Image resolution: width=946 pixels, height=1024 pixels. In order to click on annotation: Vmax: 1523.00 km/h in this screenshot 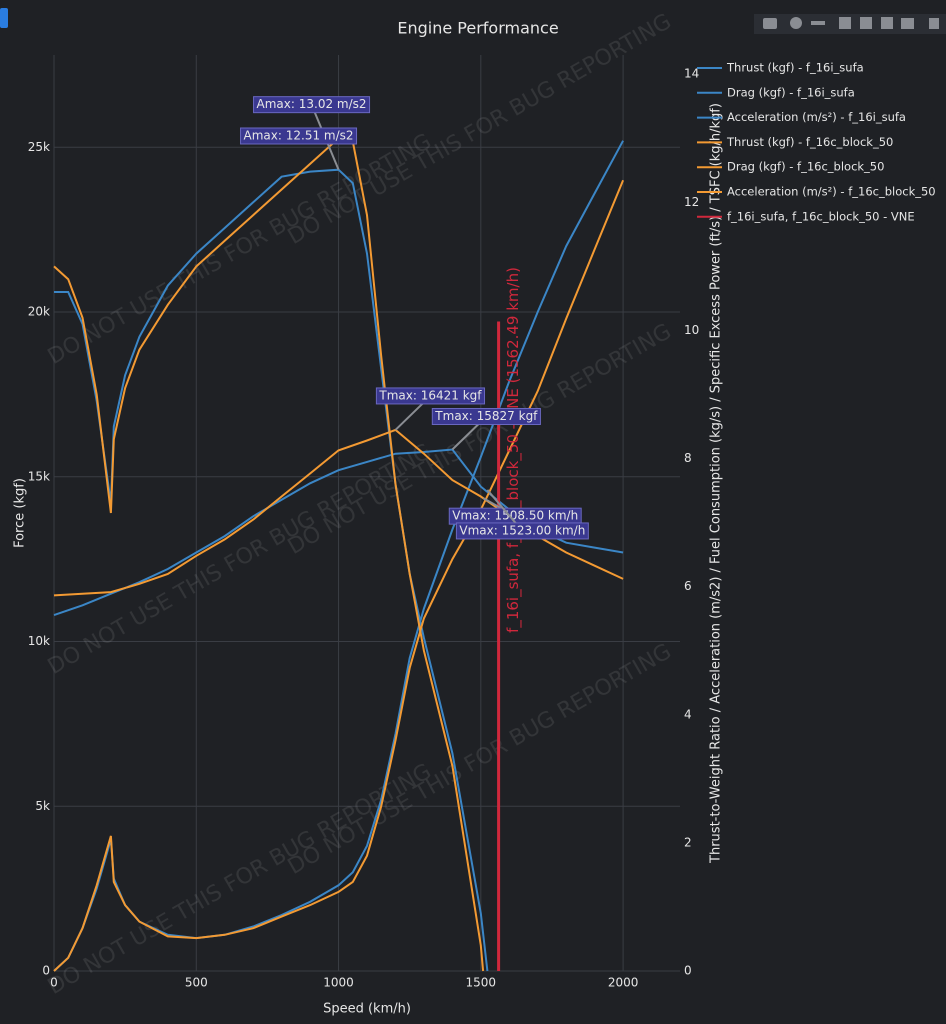, I will do `click(522, 531)`.